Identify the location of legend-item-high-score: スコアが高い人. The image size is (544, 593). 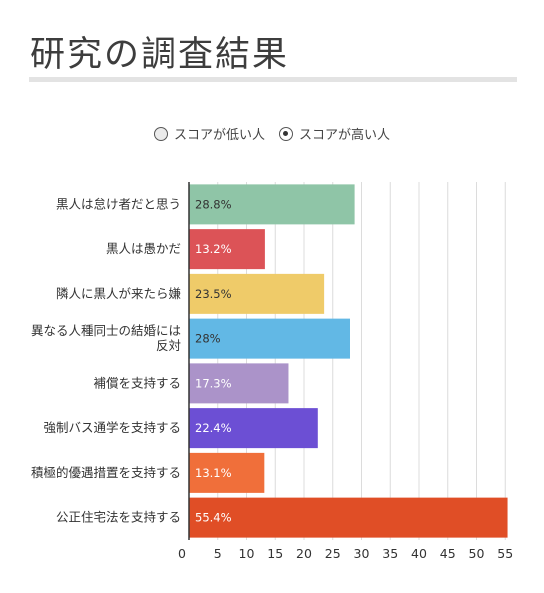
(334, 133).